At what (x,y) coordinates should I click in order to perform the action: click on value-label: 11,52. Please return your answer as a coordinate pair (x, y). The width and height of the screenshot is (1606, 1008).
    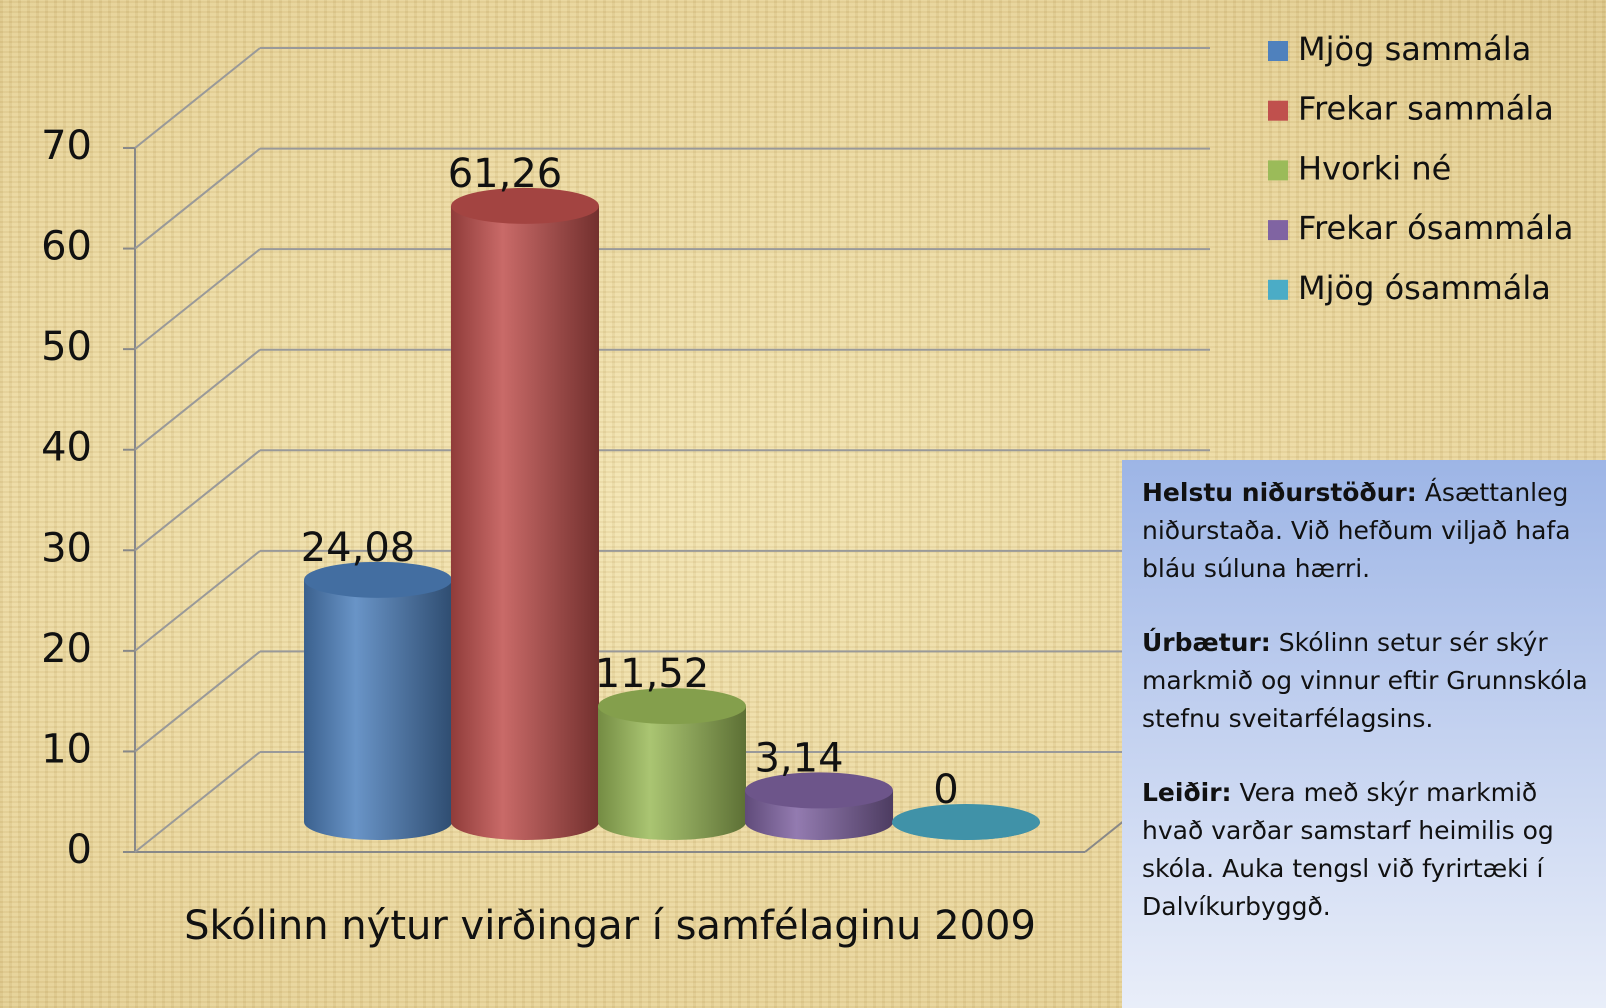
    Looking at the image, I should click on (652, 674).